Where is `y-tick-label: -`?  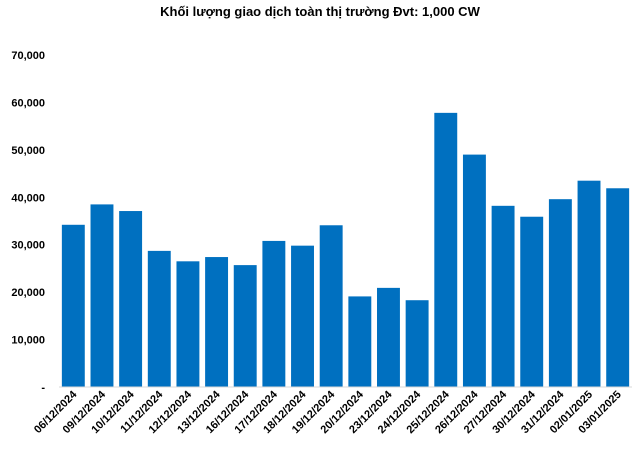
y-tick-label: - is located at coordinates (43, 388).